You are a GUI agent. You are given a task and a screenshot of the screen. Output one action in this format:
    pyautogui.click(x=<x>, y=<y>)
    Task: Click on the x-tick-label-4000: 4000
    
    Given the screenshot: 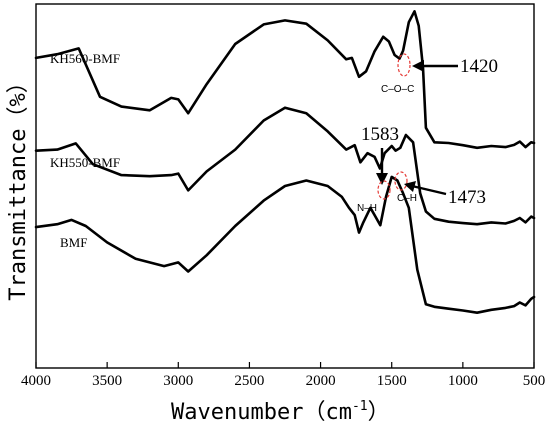 What is the action you would take?
    pyautogui.click(x=36, y=381)
    